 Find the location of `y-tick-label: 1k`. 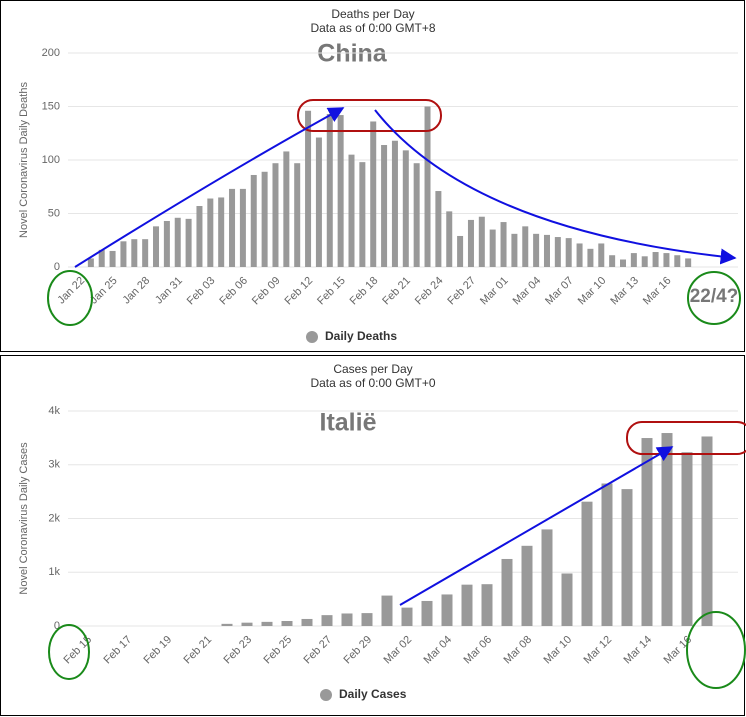

y-tick-label: 1k is located at coordinates (54, 572).